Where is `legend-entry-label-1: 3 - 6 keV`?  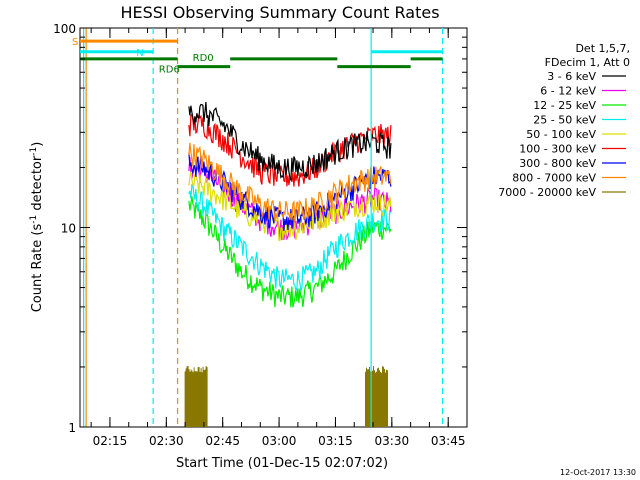
legend-entry-label-1: 3 - 6 keV is located at coordinates (571, 76).